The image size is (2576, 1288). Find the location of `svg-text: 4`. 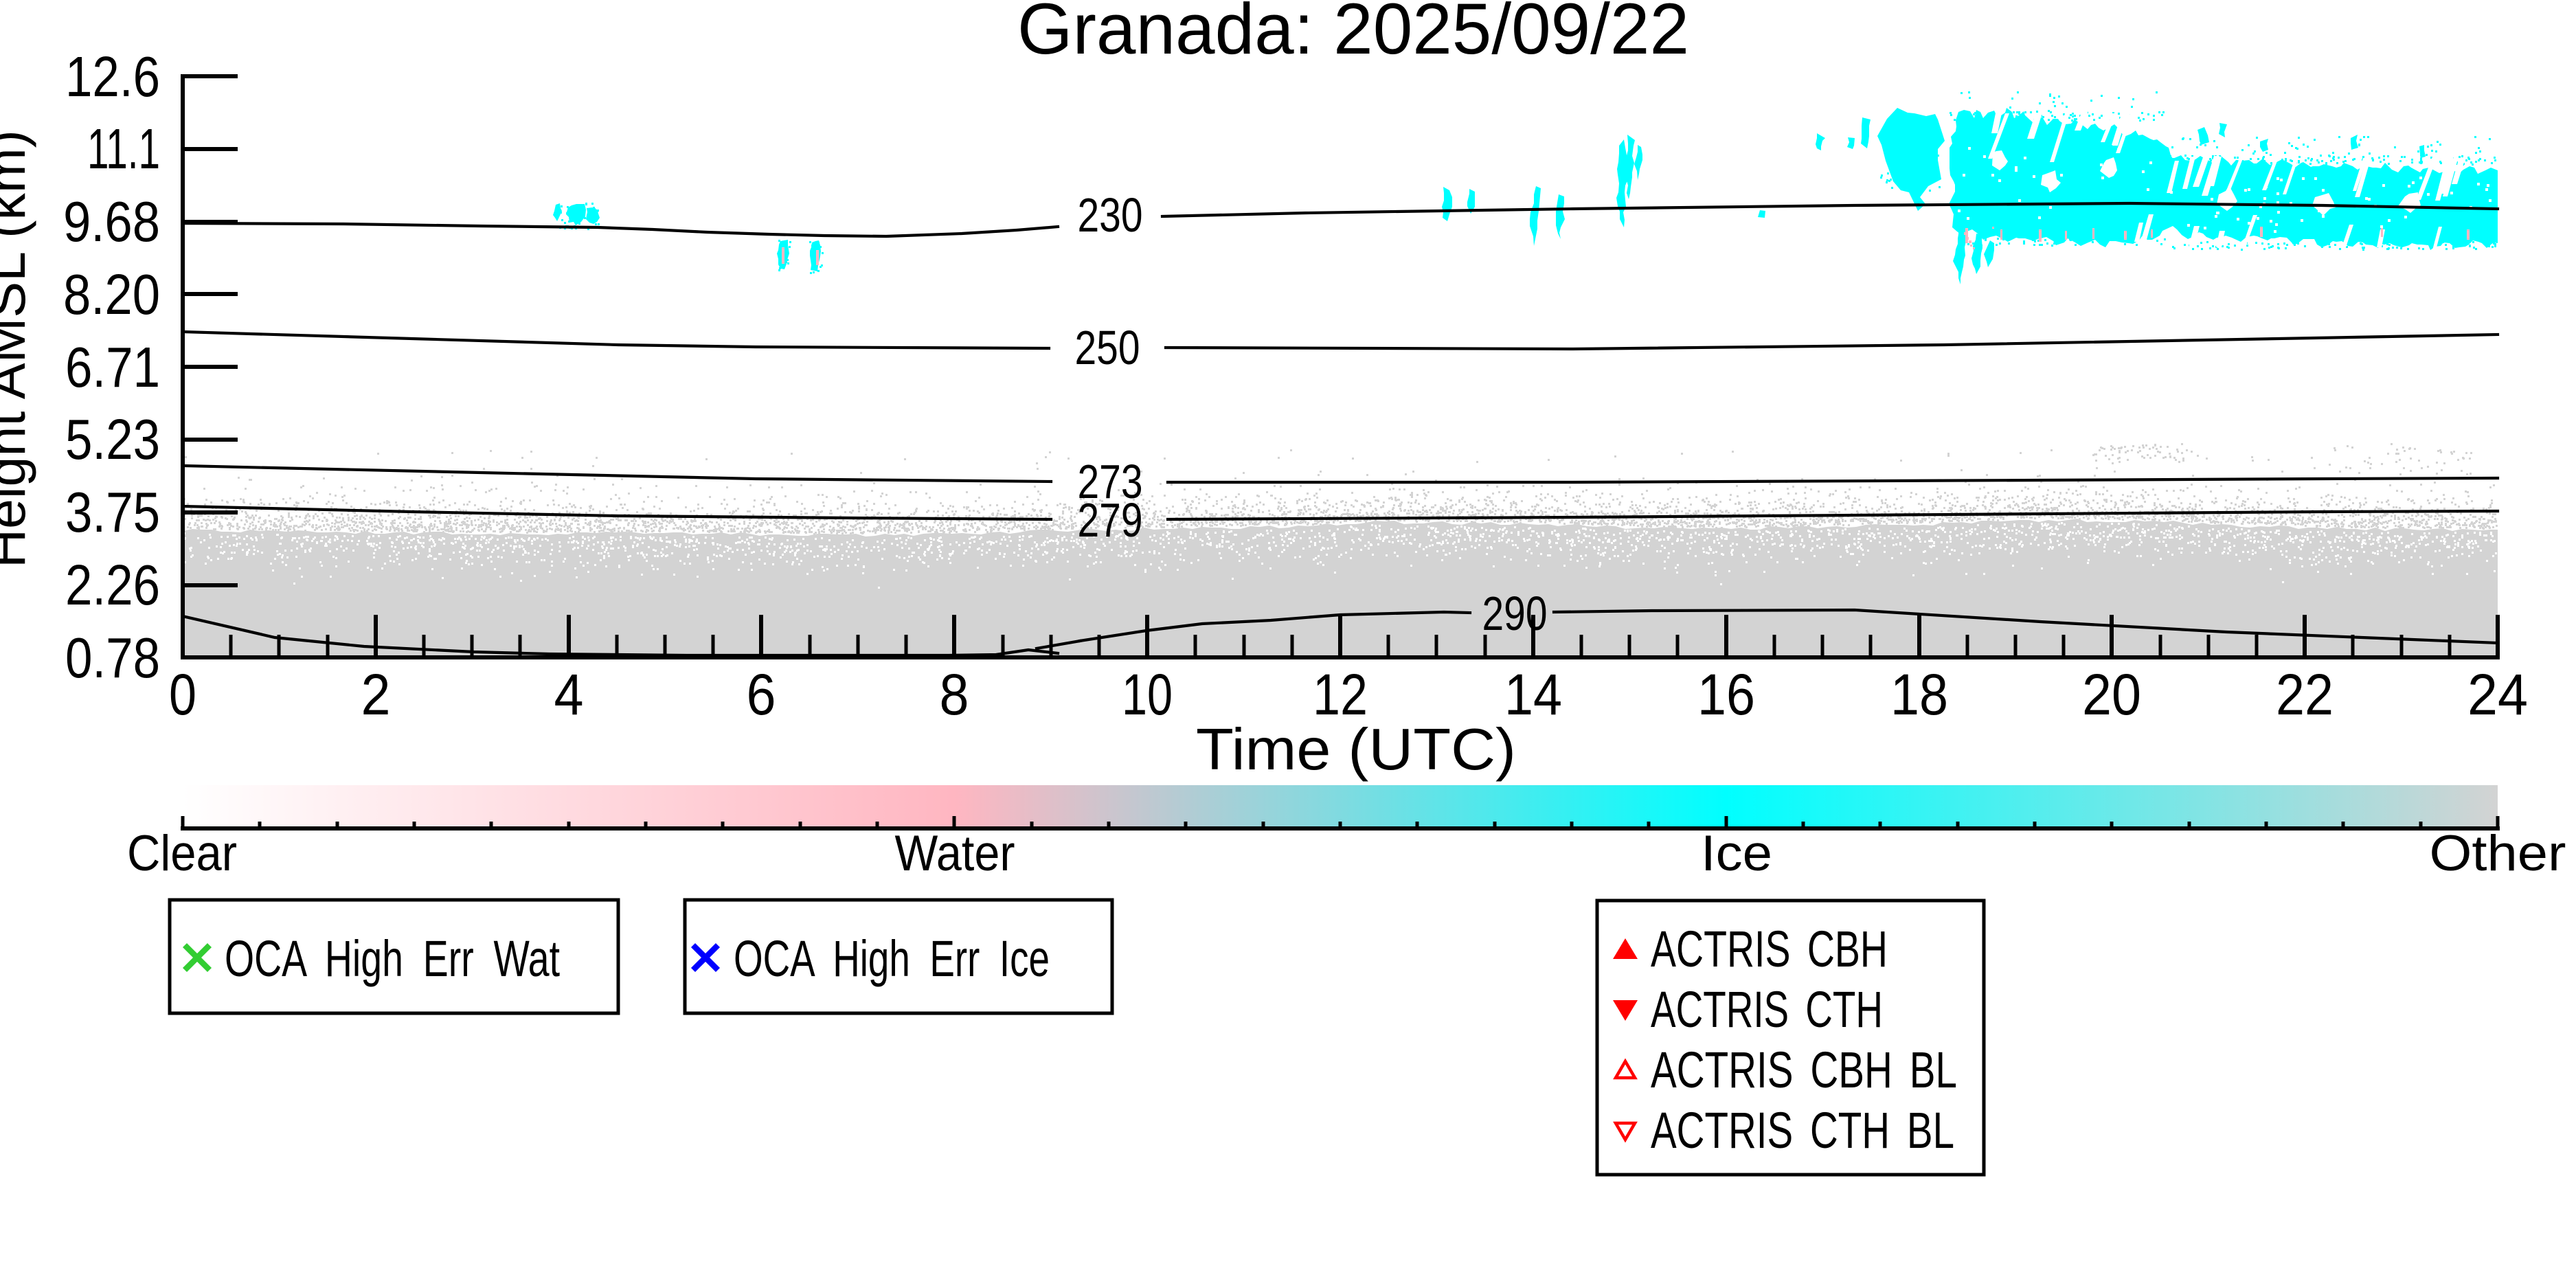

svg-text: 4 is located at coordinates (569, 694).